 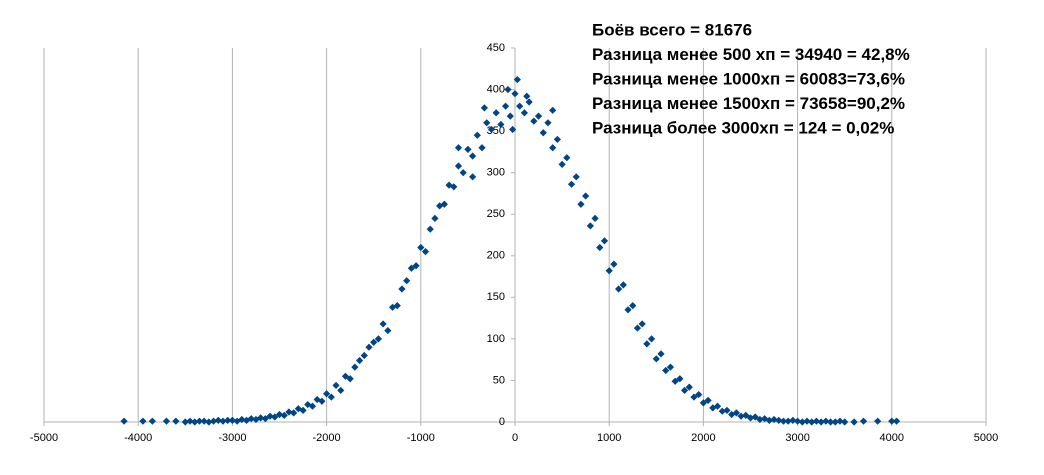 I want to click on annotation: Разница менее 500 хп = 34940 = 42,8%, so click(x=751, y=54).